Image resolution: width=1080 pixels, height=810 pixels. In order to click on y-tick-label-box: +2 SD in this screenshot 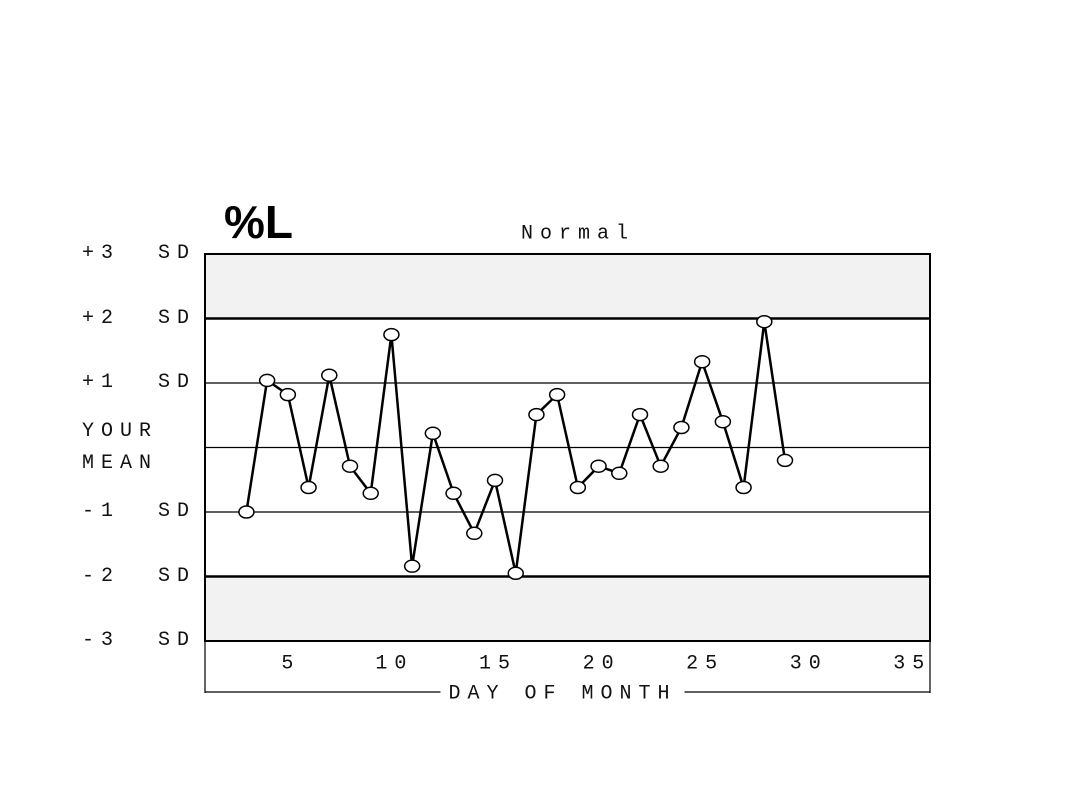, I will do `click(139, 318)`.